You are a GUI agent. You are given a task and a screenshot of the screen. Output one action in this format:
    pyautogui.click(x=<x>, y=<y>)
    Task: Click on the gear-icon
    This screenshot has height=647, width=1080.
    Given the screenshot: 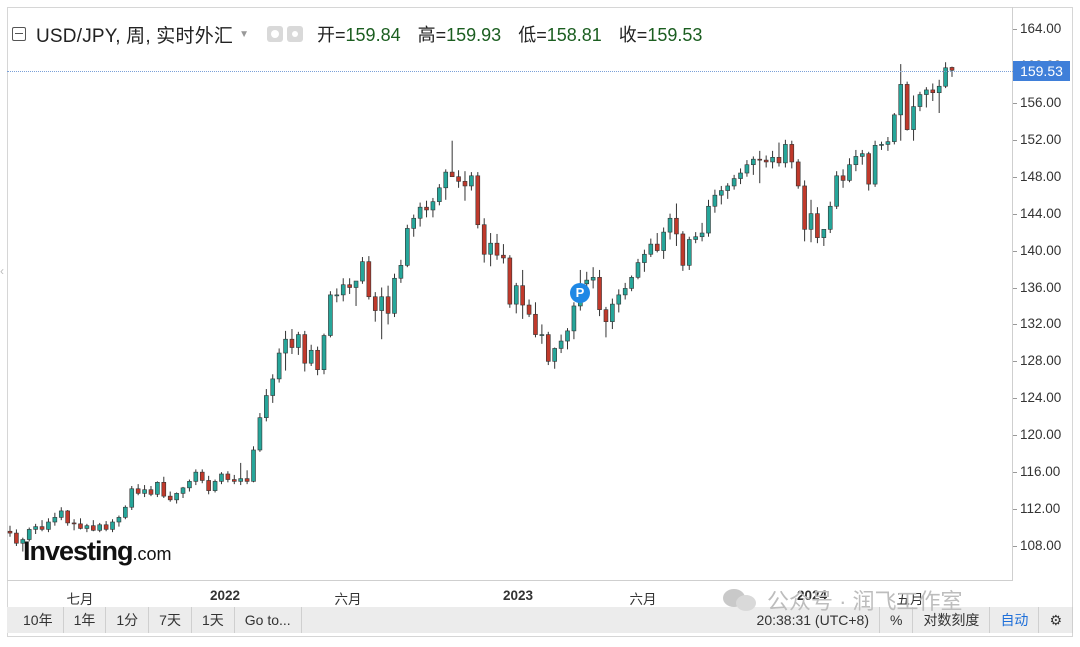 What is the action you would take?
    pyautogui.click(x=295, y=34)
    